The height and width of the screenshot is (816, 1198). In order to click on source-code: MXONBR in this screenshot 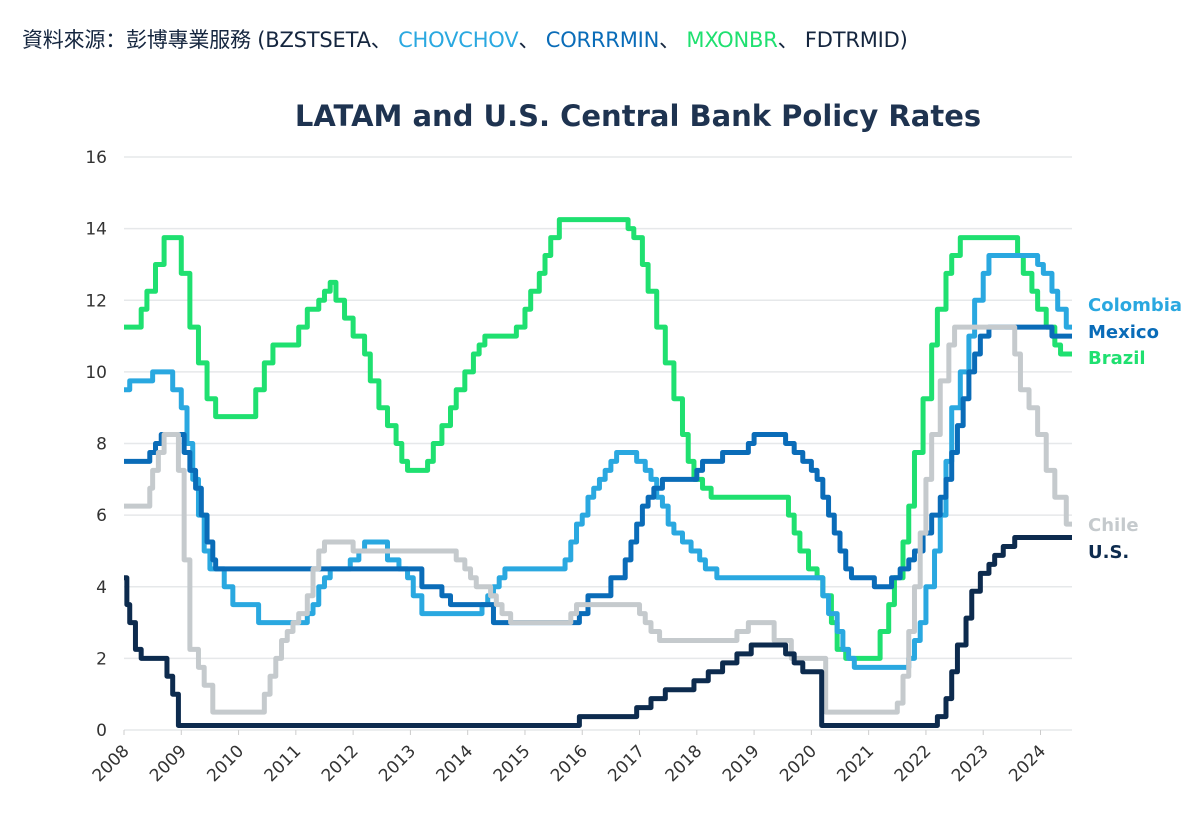, I will do `click(732, 40)`.